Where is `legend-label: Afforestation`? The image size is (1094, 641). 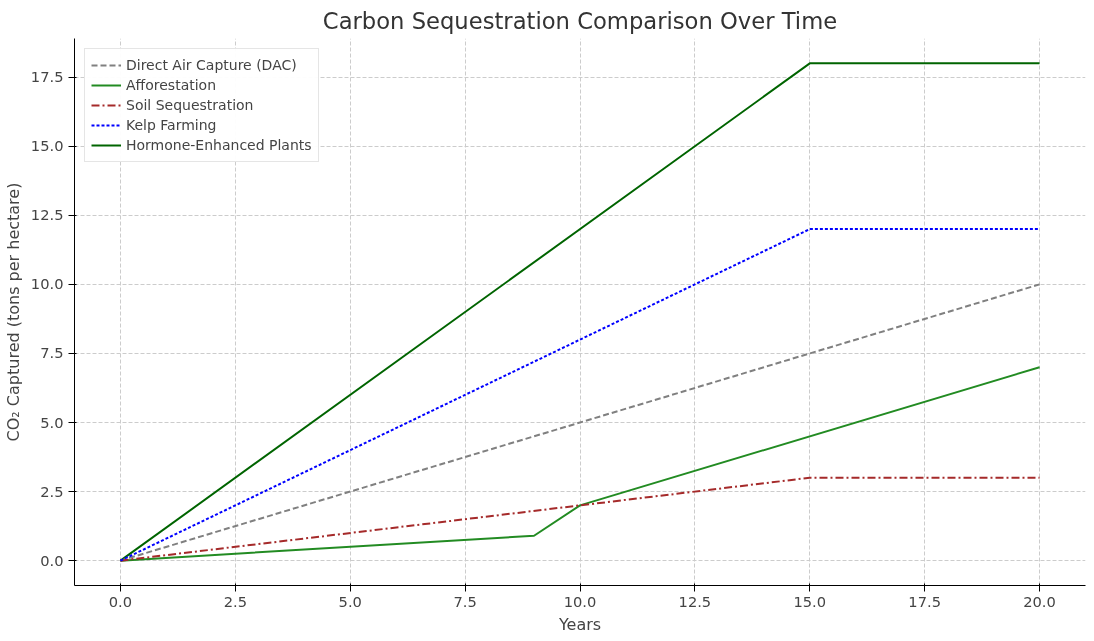 legend-label: Afforestation is located at coordinates (171, 85).